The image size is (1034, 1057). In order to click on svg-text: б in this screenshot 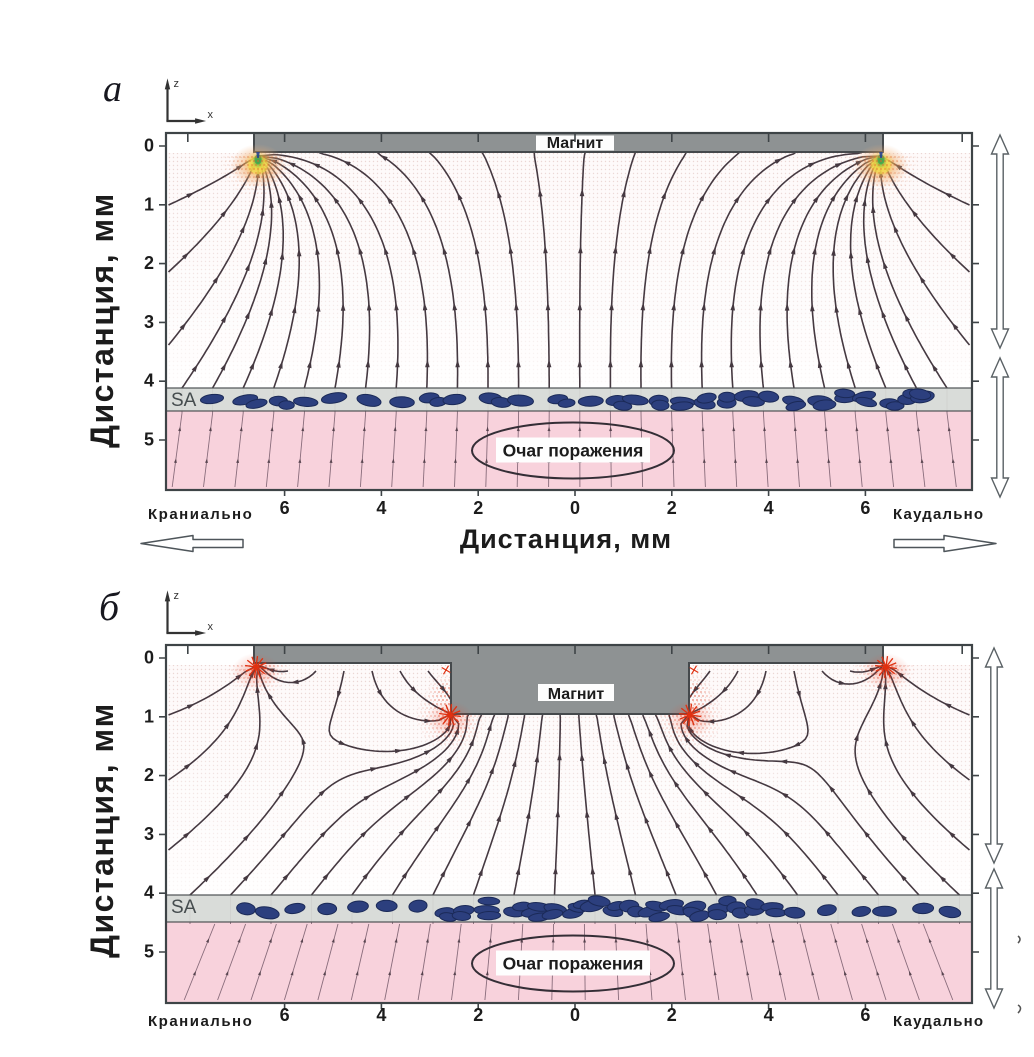, I will do `click(110, 606)`.